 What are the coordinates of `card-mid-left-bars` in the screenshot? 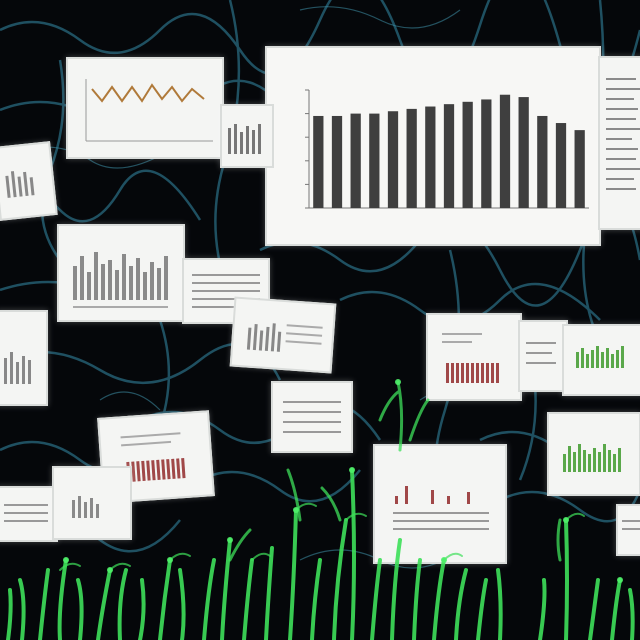 It's located at (121, 273).